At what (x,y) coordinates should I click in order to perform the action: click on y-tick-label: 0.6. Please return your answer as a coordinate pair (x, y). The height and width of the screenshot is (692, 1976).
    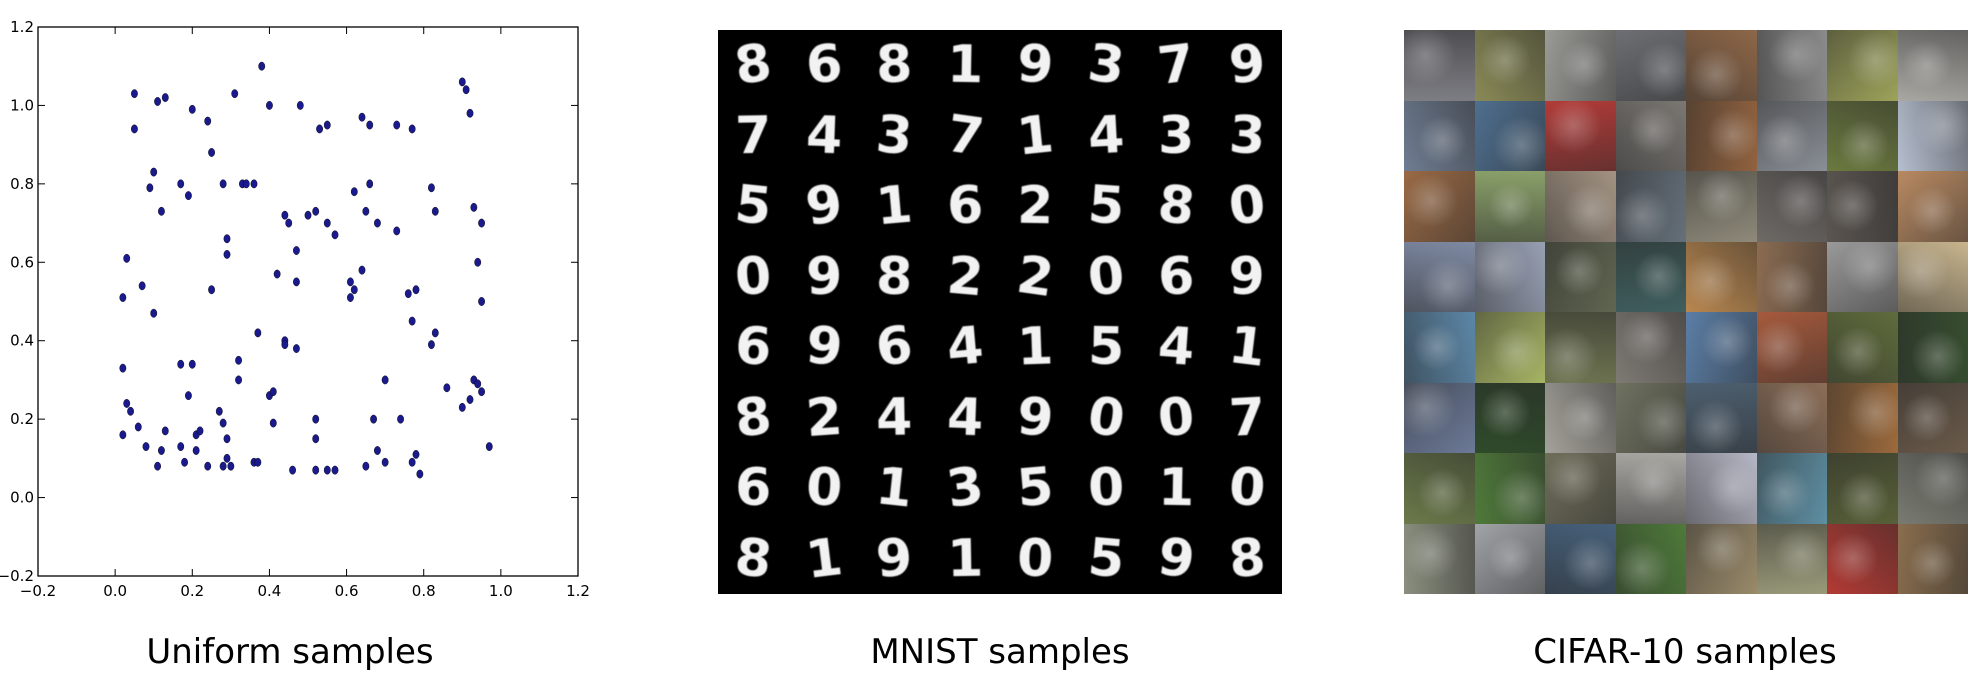
    Looking at the image, I should click on (22, 262).